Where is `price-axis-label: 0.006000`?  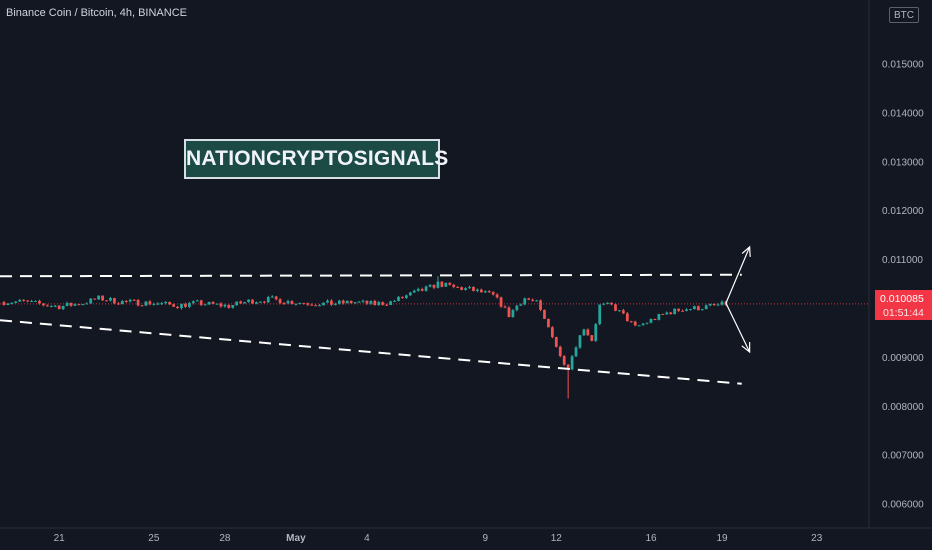
price-axis-label: 0.006000 is located at coordinates (903, 505).